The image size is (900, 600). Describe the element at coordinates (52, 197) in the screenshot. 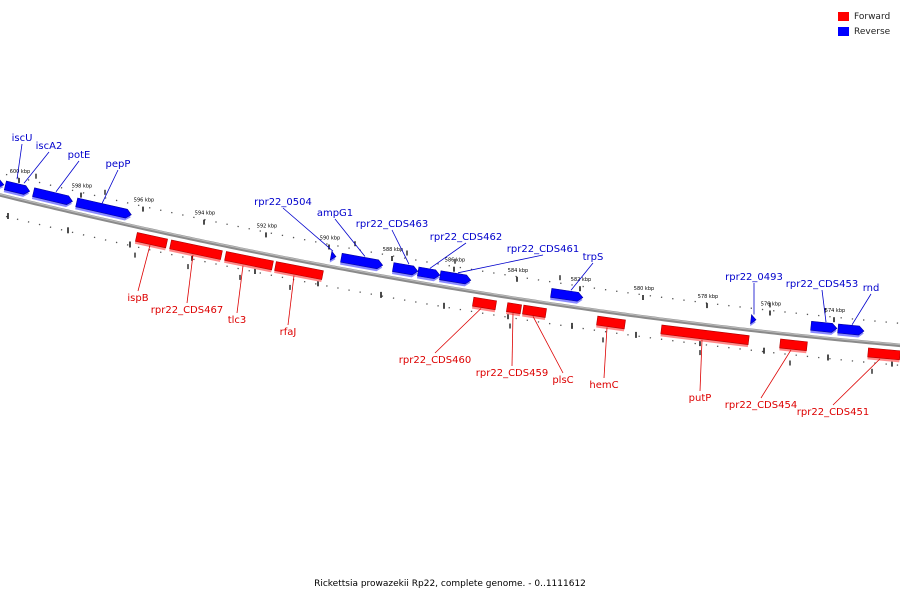

I see `gene-potE` at that location.